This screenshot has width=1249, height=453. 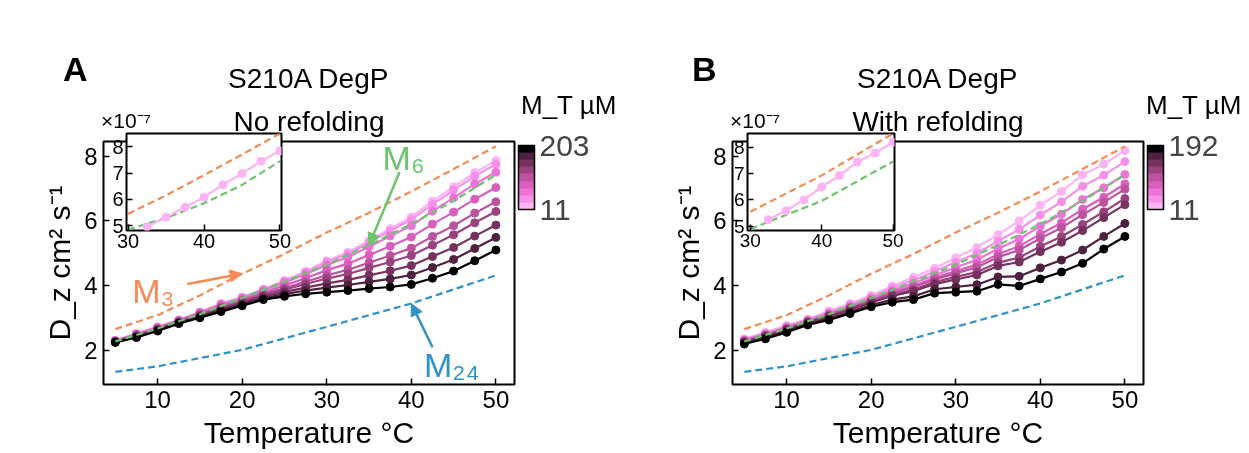 I want to click on series-label: M₆, so click(x=403, y=157).